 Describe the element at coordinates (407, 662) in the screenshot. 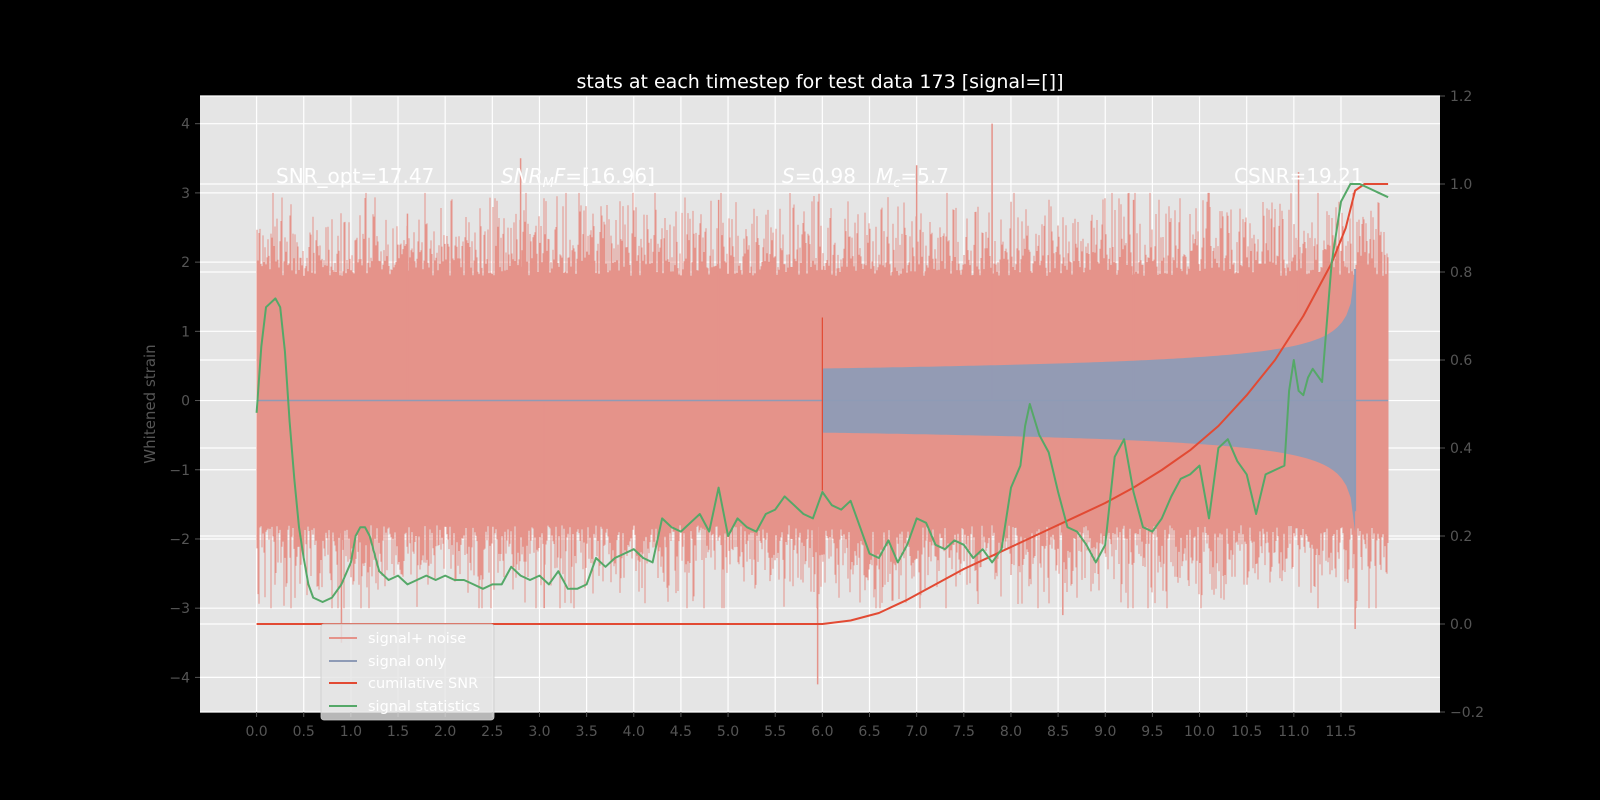

I see `legend-label-signal: signal only` at that location.